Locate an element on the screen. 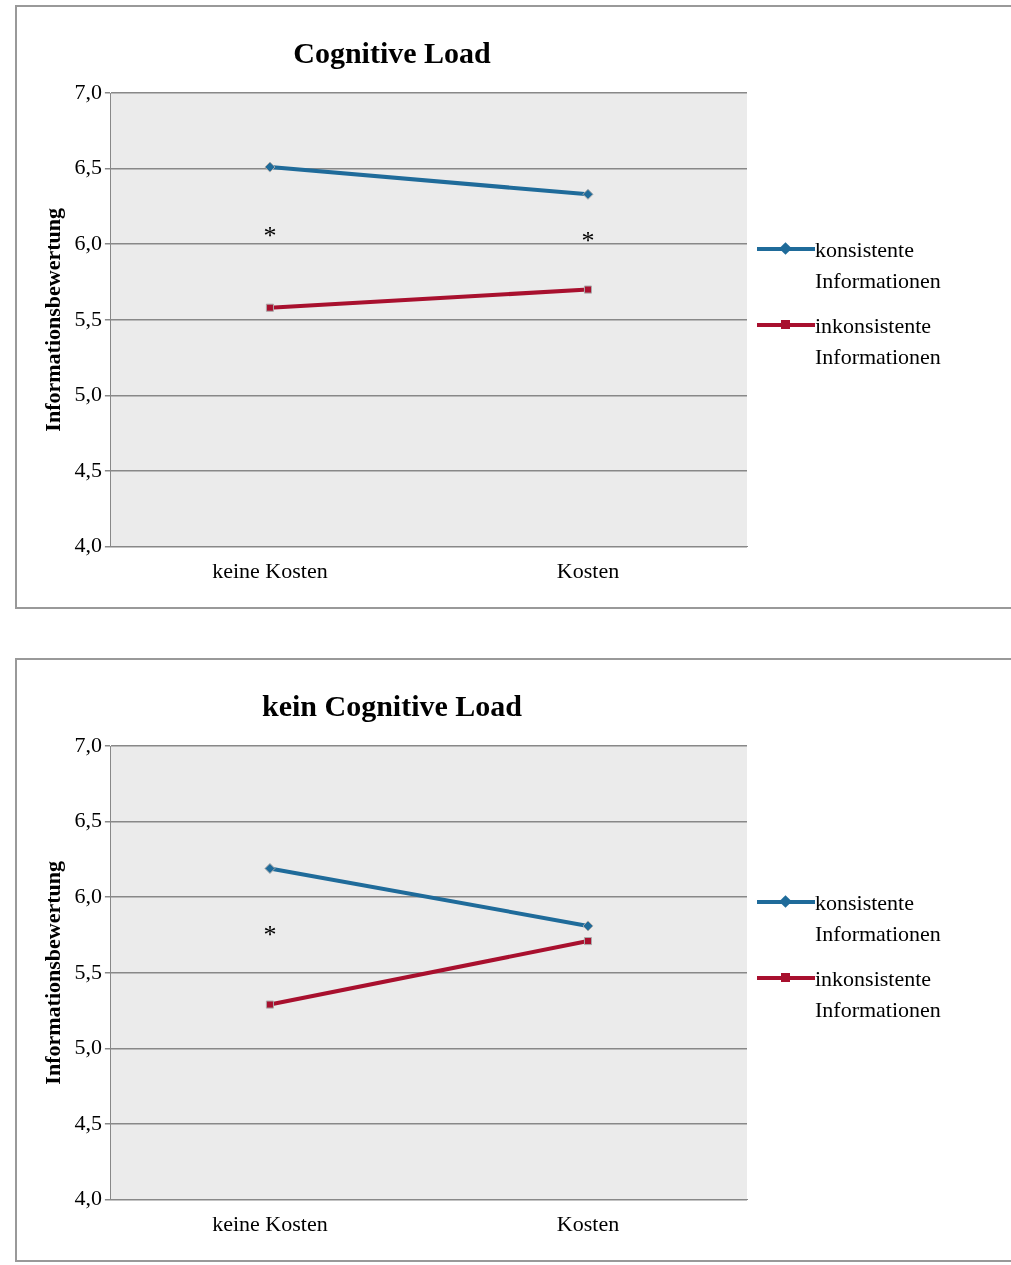 Image resolution: width=1011 pixels, height=1265 pixels. chart-title: kein Cognitive Load is located at coordinates (392, 705).